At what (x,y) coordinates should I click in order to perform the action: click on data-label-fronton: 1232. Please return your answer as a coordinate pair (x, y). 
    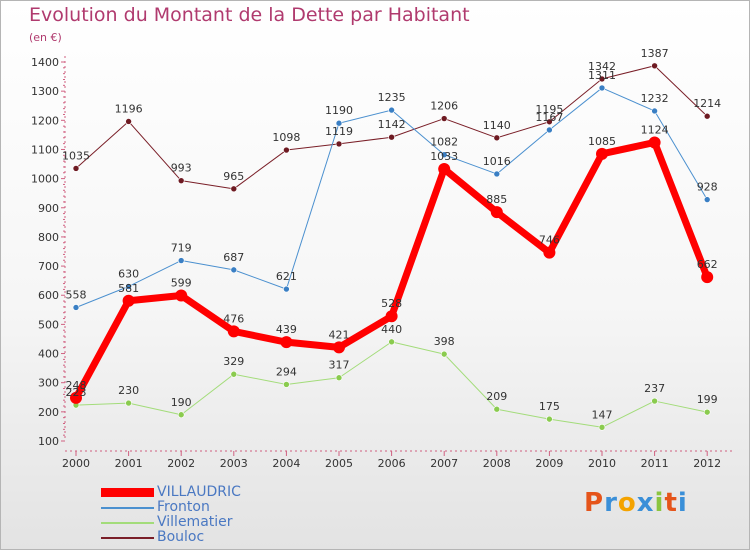
    Looking at the image, I should click on (655, 98).